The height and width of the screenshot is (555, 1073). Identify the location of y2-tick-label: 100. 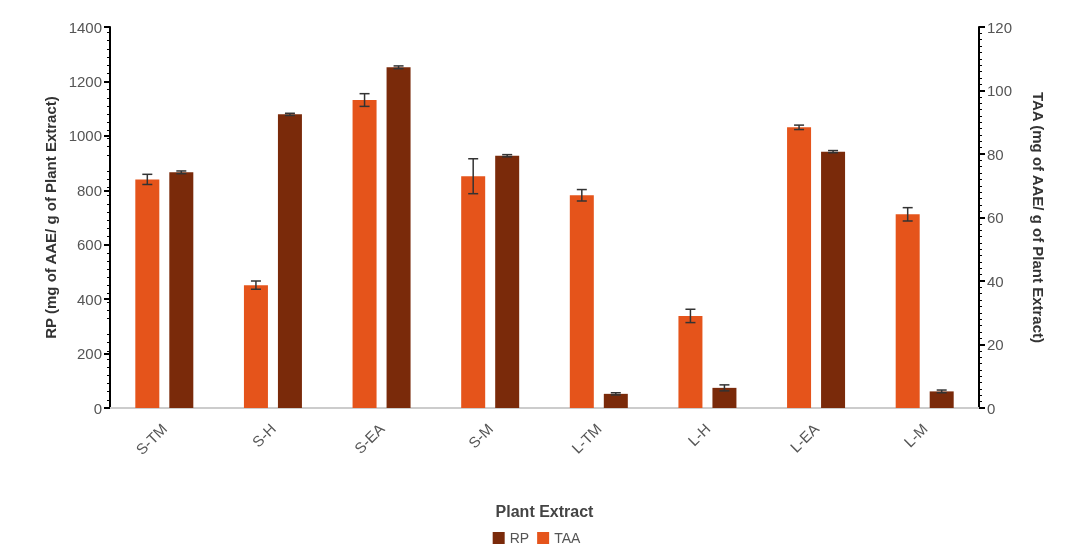
(1000, 90).